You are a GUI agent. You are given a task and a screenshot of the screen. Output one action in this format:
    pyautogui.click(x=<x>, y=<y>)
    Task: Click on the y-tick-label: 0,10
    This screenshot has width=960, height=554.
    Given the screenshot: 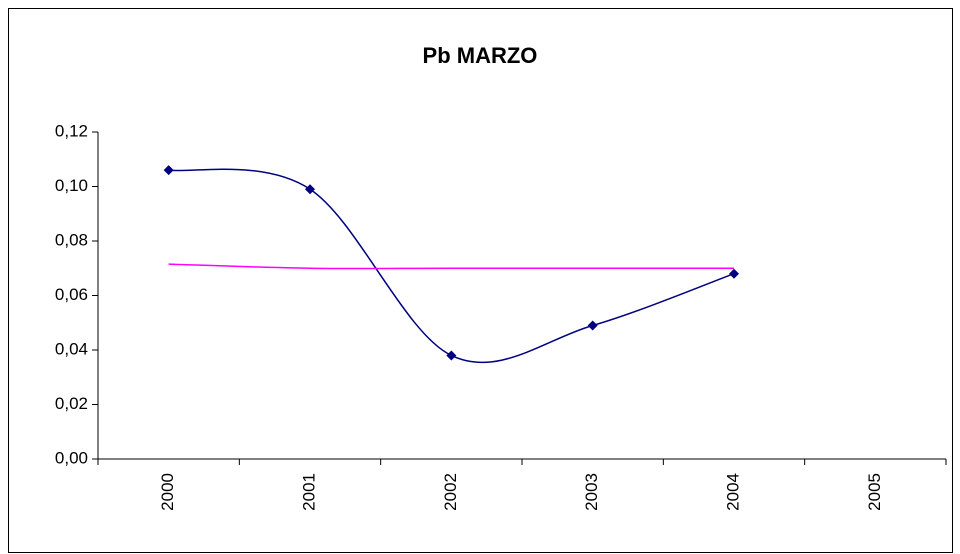 What is the action you would take?
    pyautogui.click(x=71, y=185)
    